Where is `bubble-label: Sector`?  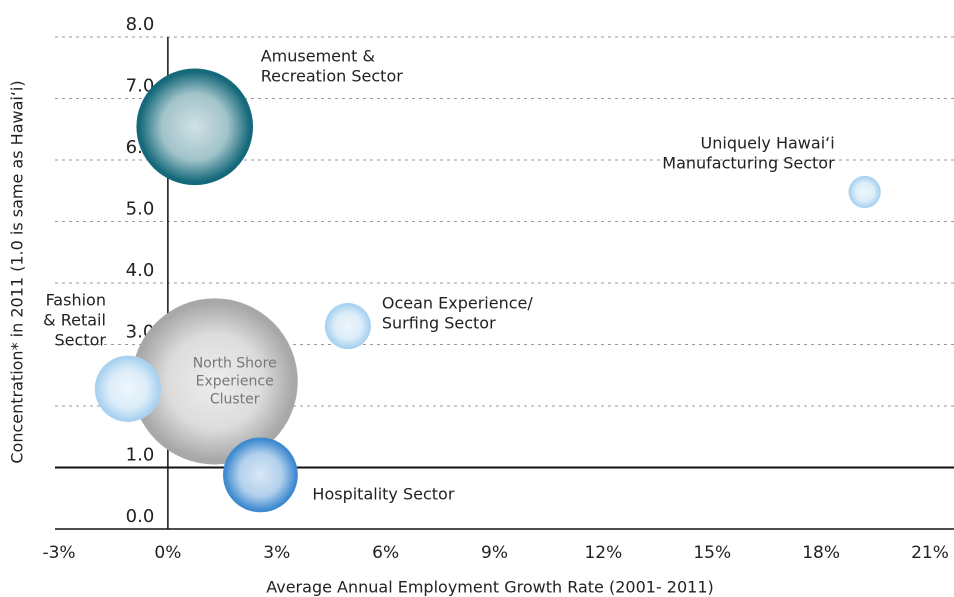
bubble-label: Sector is located at coordinates (81, 339).